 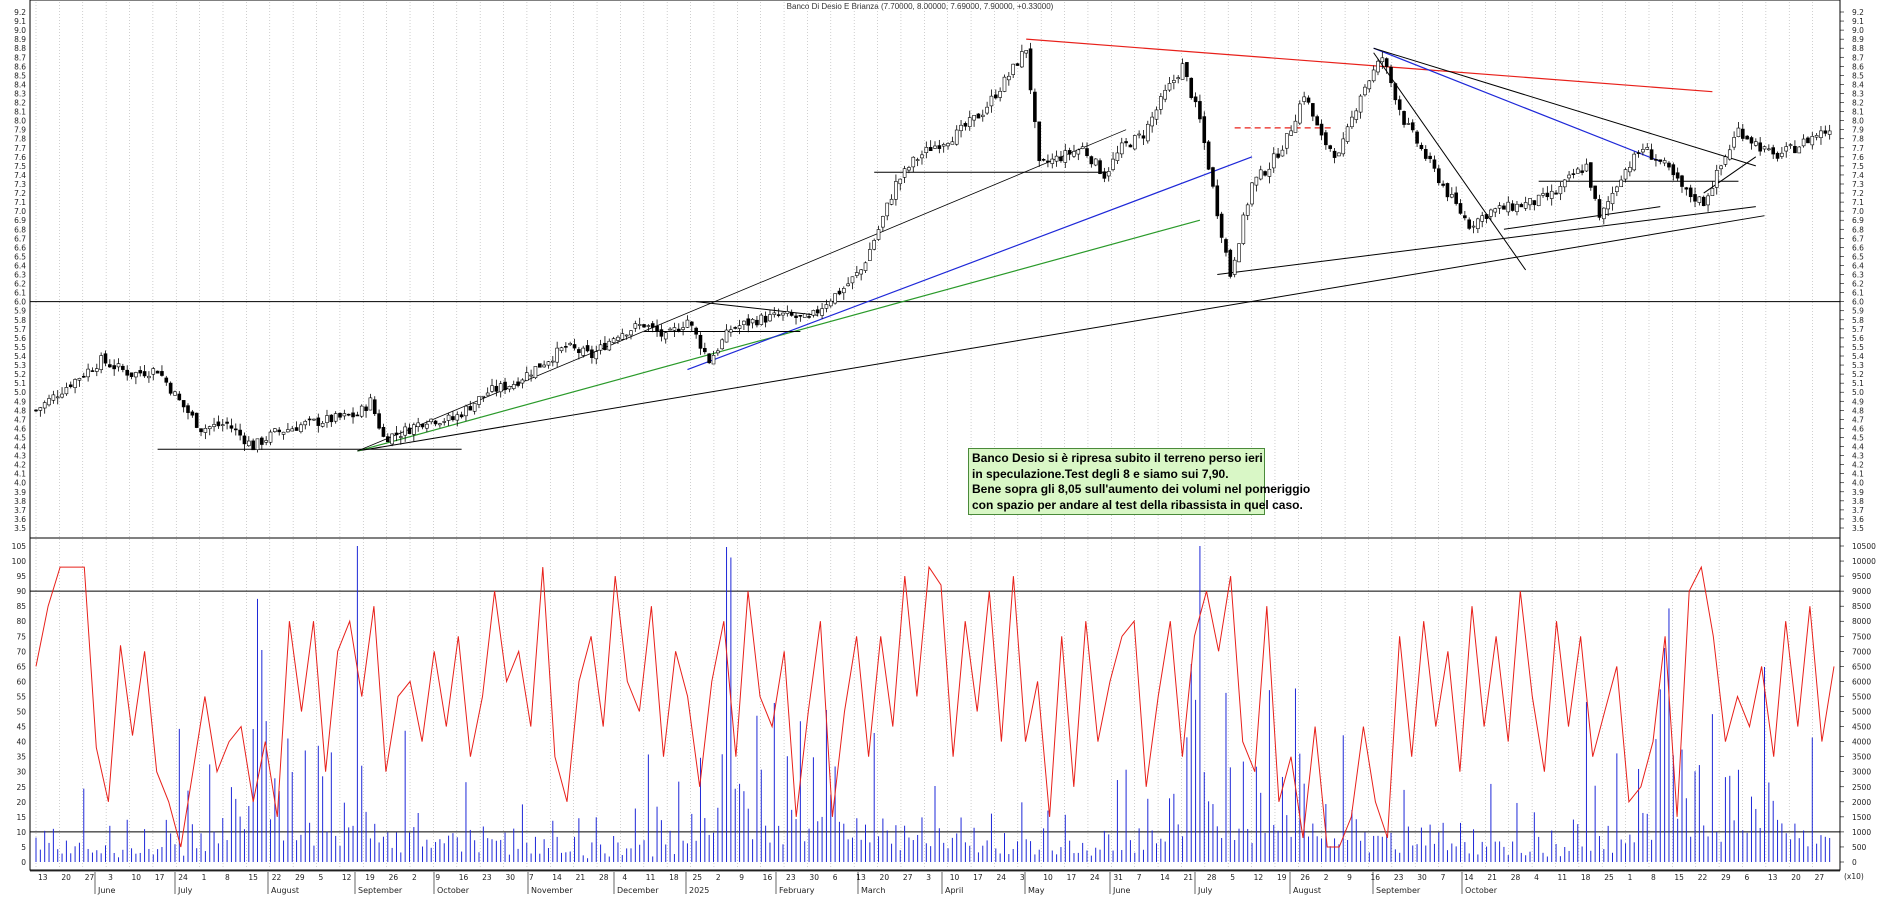 I want to click on volume-tick-label: 9500, so click(x=1861, y=576).